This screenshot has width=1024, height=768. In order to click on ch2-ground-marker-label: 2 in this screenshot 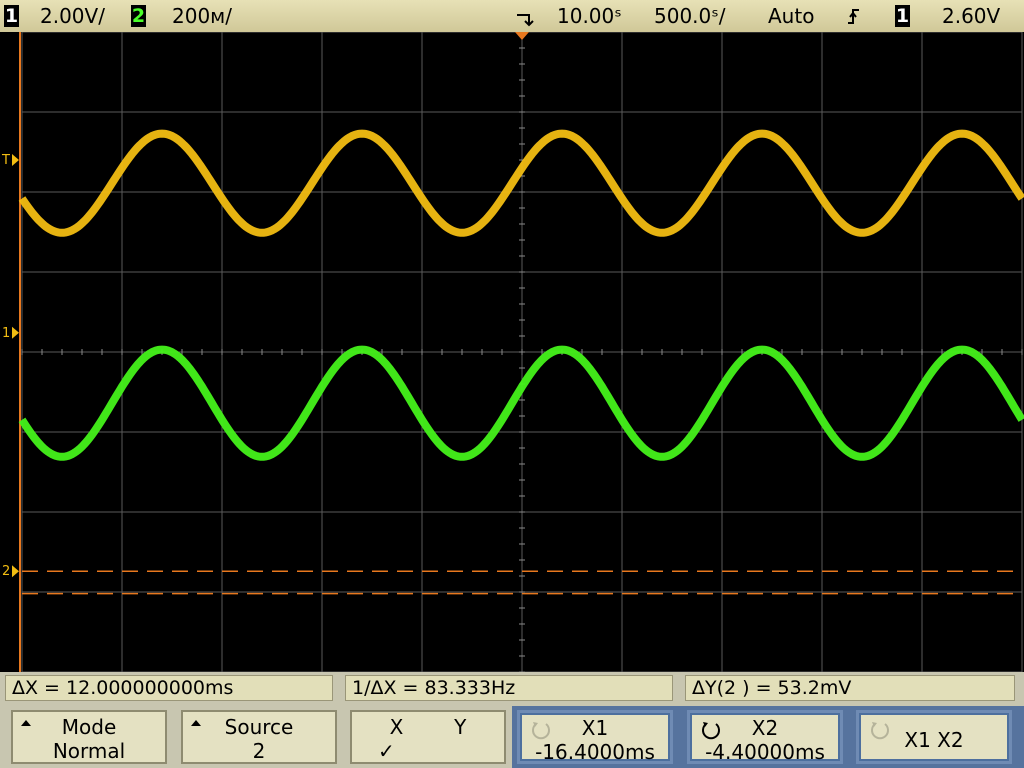, I will do `click(6, 571)`.